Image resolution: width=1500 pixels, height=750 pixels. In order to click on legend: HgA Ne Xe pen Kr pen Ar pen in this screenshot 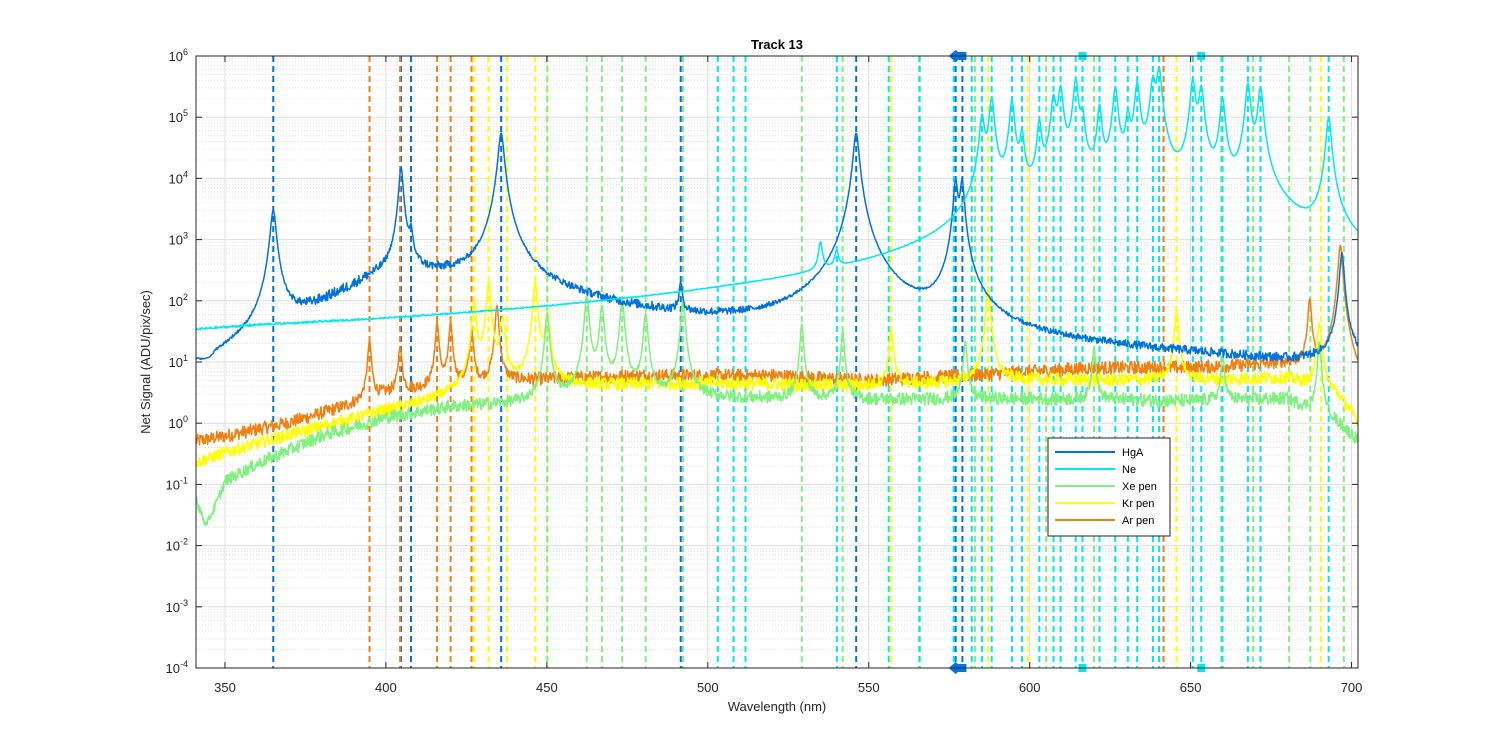, I will do `click(1109, 487)`.